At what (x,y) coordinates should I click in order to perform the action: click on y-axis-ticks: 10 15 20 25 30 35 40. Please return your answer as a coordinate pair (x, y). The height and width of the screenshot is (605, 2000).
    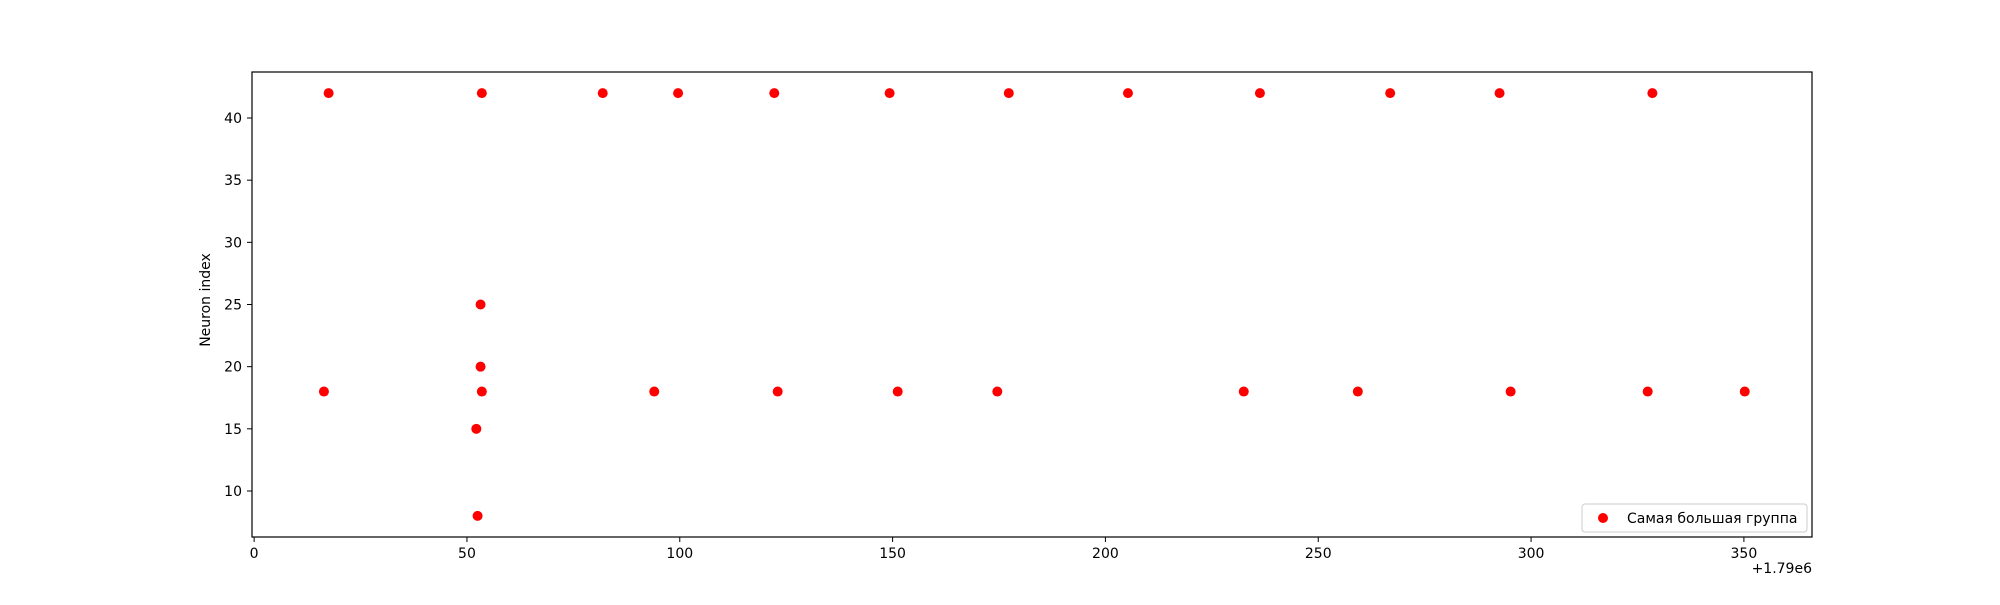
    Looking at the image, I should click on (238, 305).